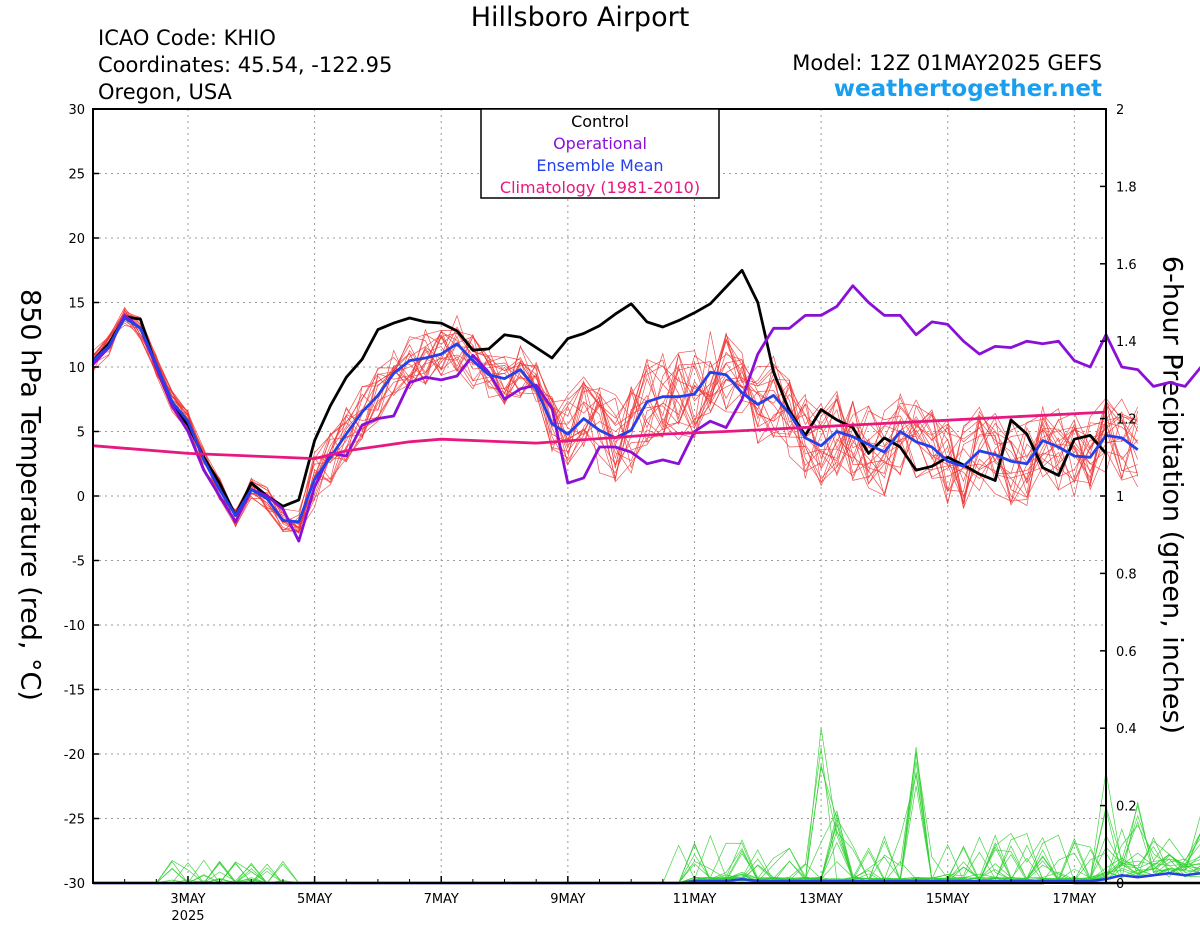 This screenshot has height=927, width=1200. I want to click on y-tick-label-right: 0.2, so click(1126, 807).